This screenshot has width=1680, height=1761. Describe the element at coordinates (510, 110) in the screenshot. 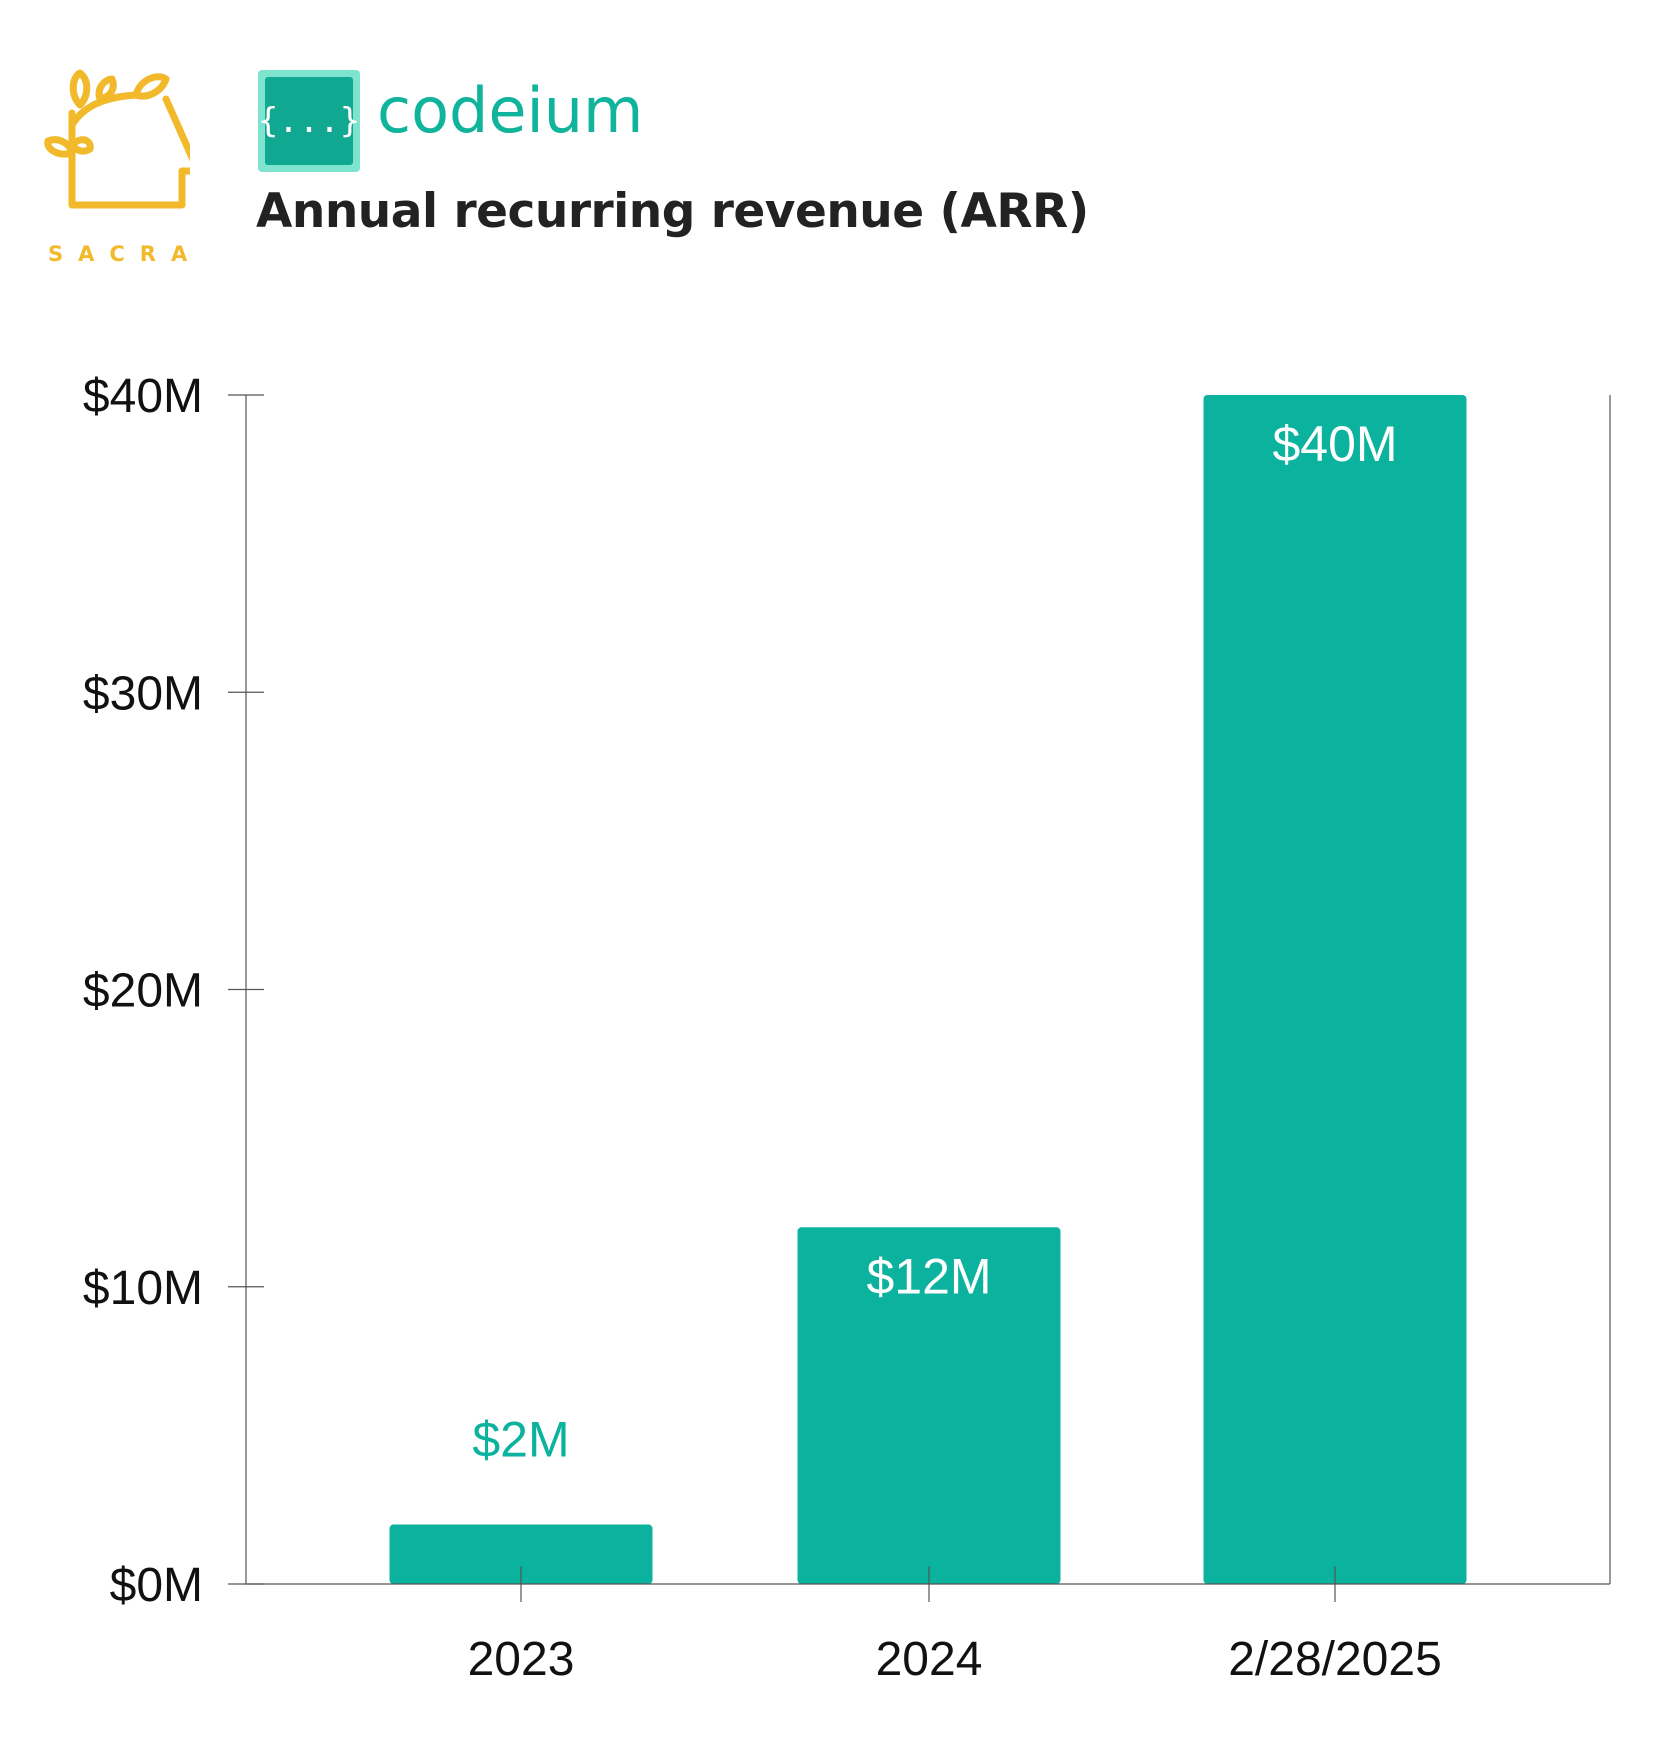

I see `company-name: codeium` at that location.